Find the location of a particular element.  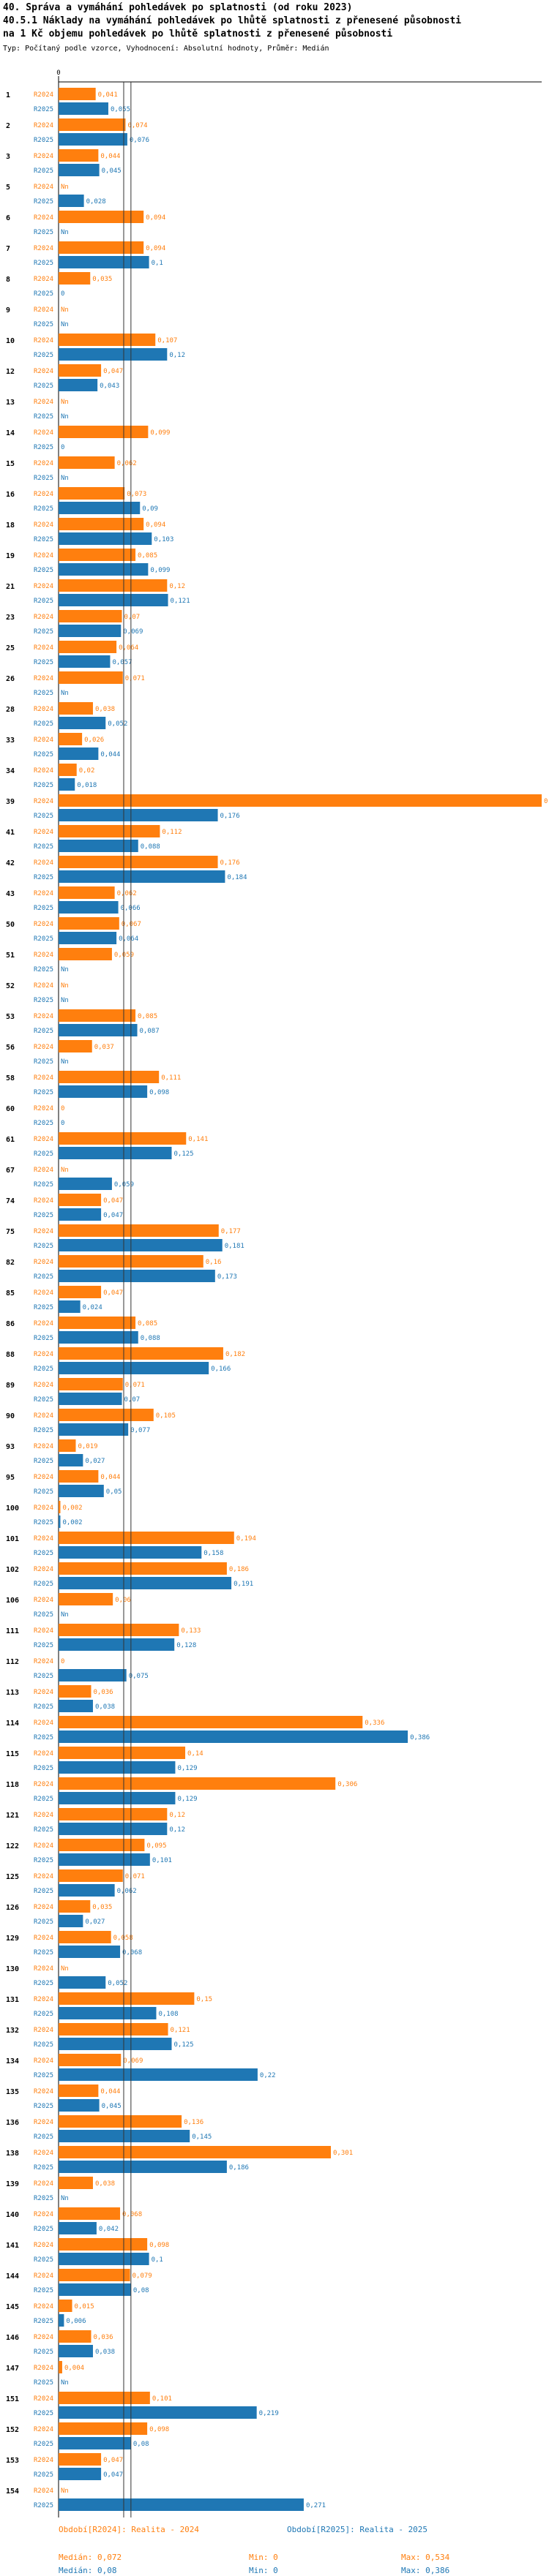

data-label-r2024: 0,047 is located at coordinates (113, 371).